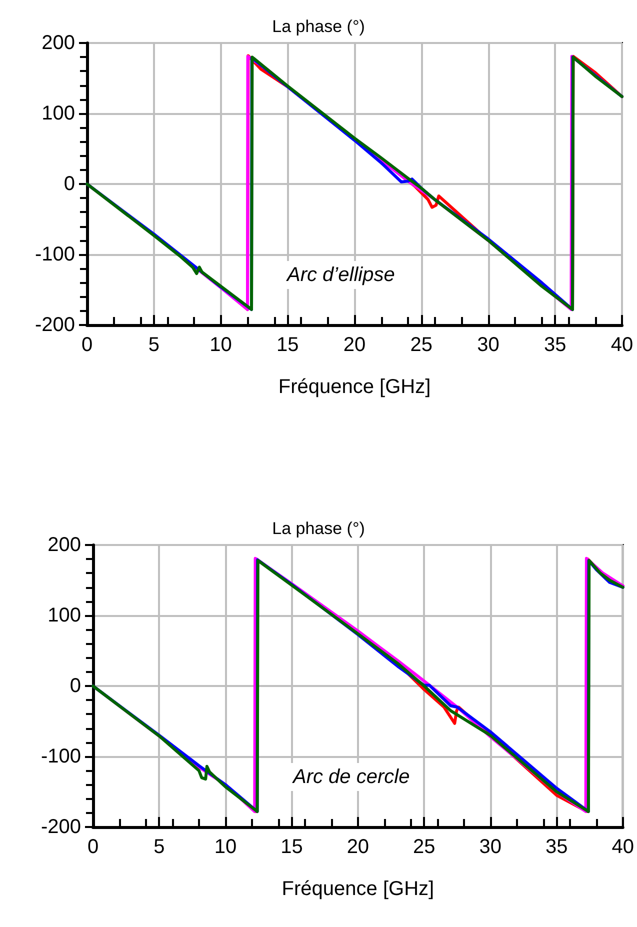  What do you see at coordinates (340, 275) in the screenshot?
I see `annotation: Arc d’ellipse` at bounding box center [340, 275].